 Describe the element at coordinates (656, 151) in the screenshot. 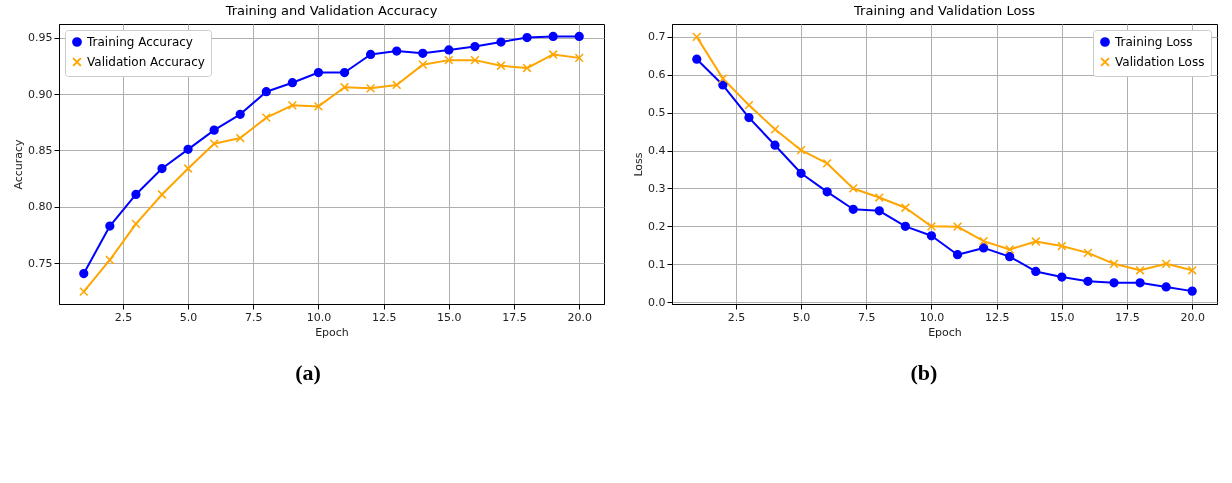

I see `y-tick-label: 0.4` at that location.